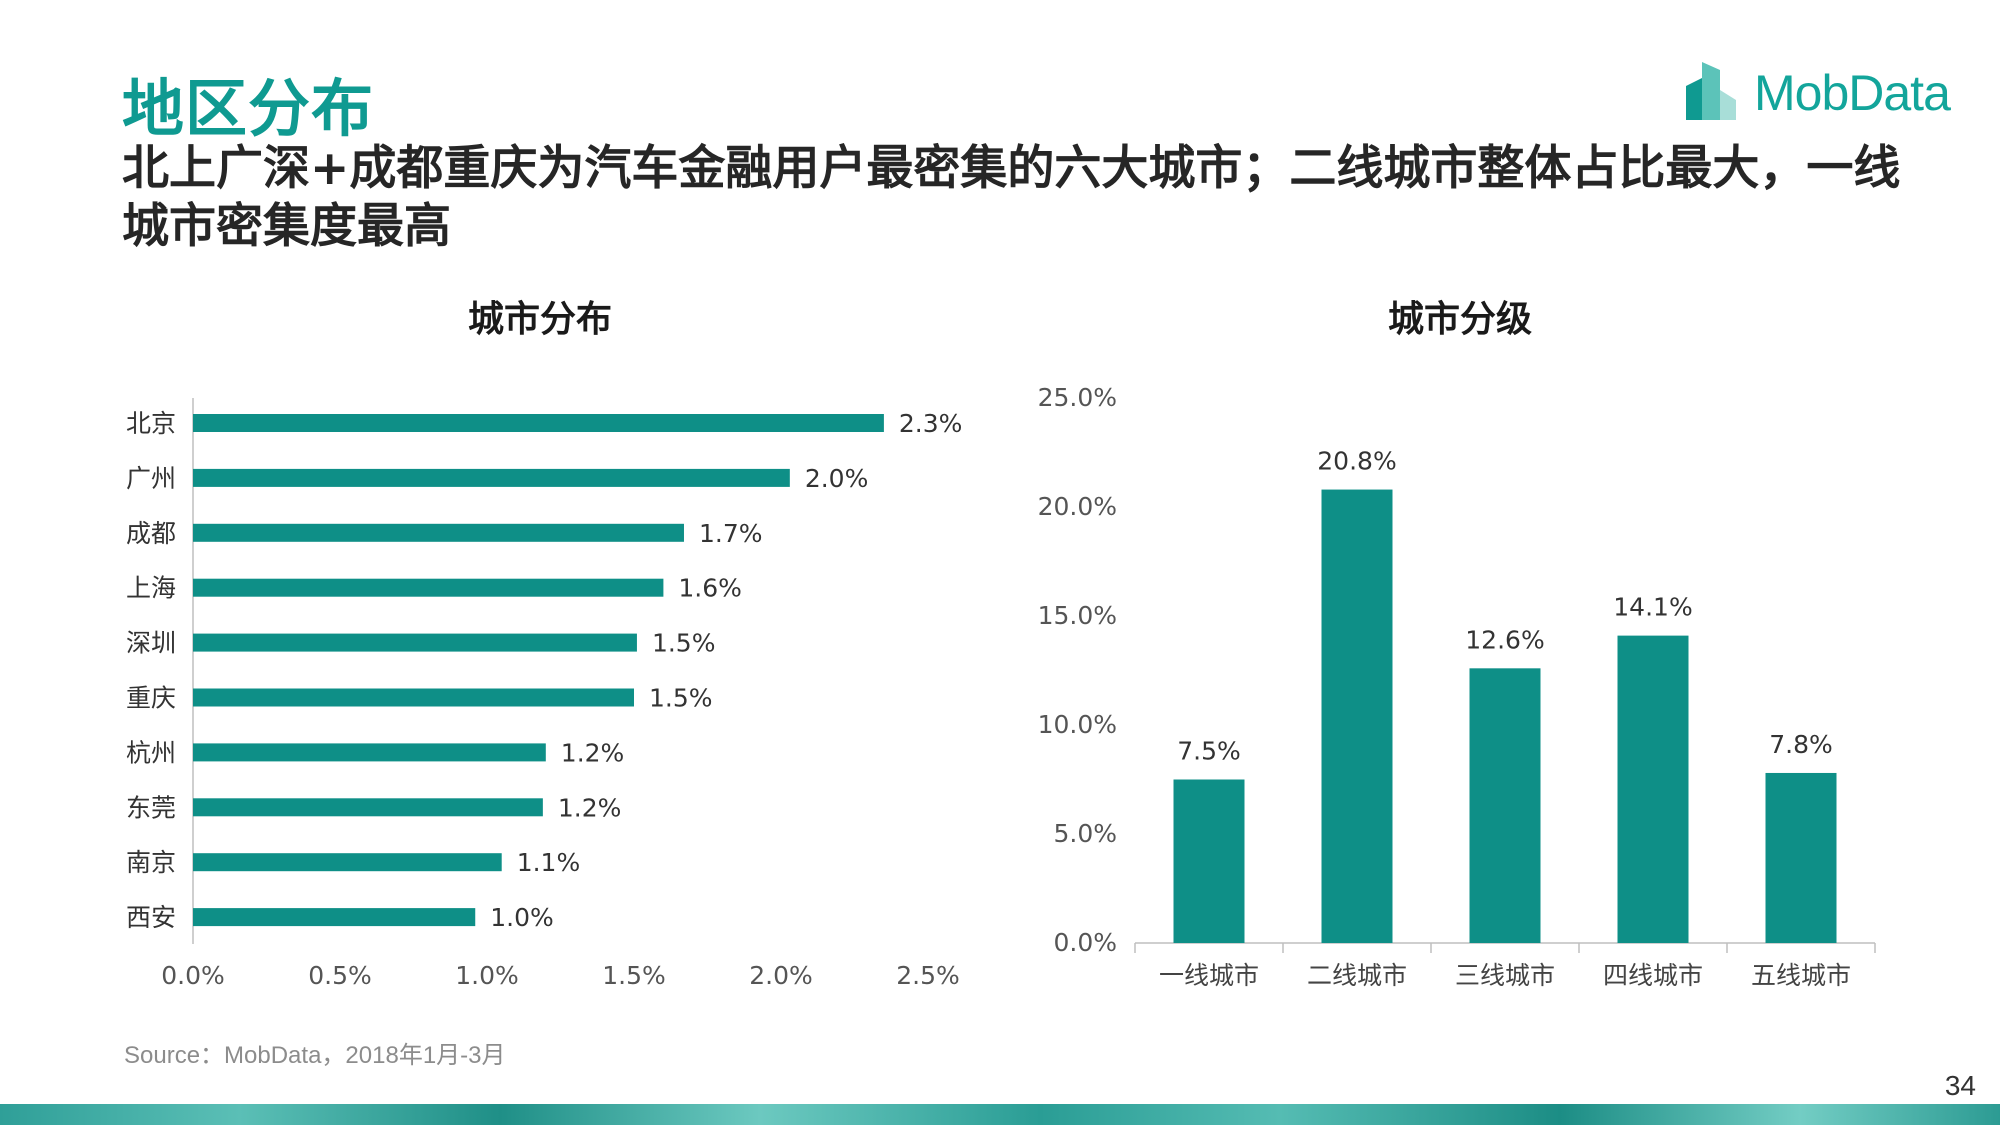 This screenshot has height=1125, width=2000. I want to click on x-tick-label: 2.5%, so click(928, 975).